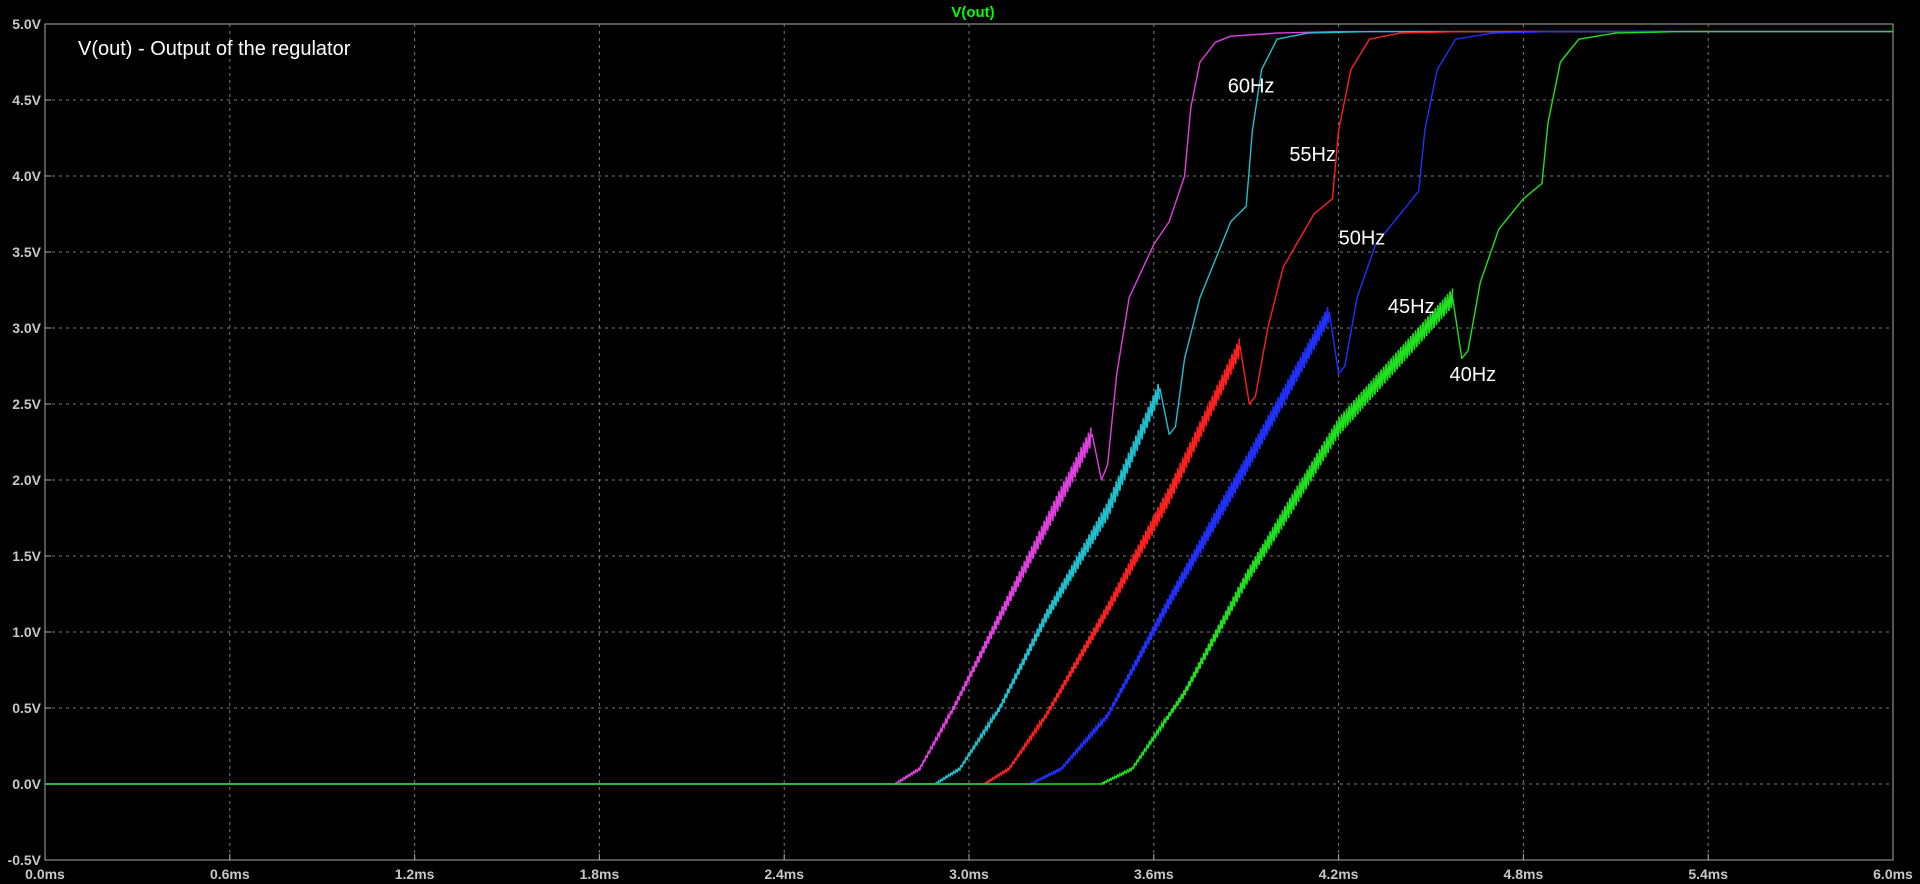 The image size is (1920, 884). Describe the element at coordinates (600, 874) in the screenshot. I see `x-tick-label: 1.8ms` at that location.